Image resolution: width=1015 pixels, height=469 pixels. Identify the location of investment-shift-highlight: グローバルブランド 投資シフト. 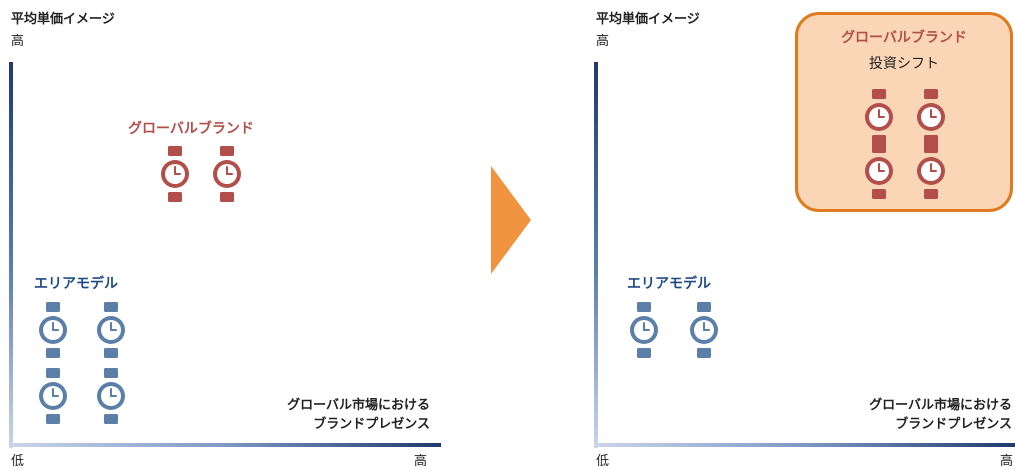
(904, 112).